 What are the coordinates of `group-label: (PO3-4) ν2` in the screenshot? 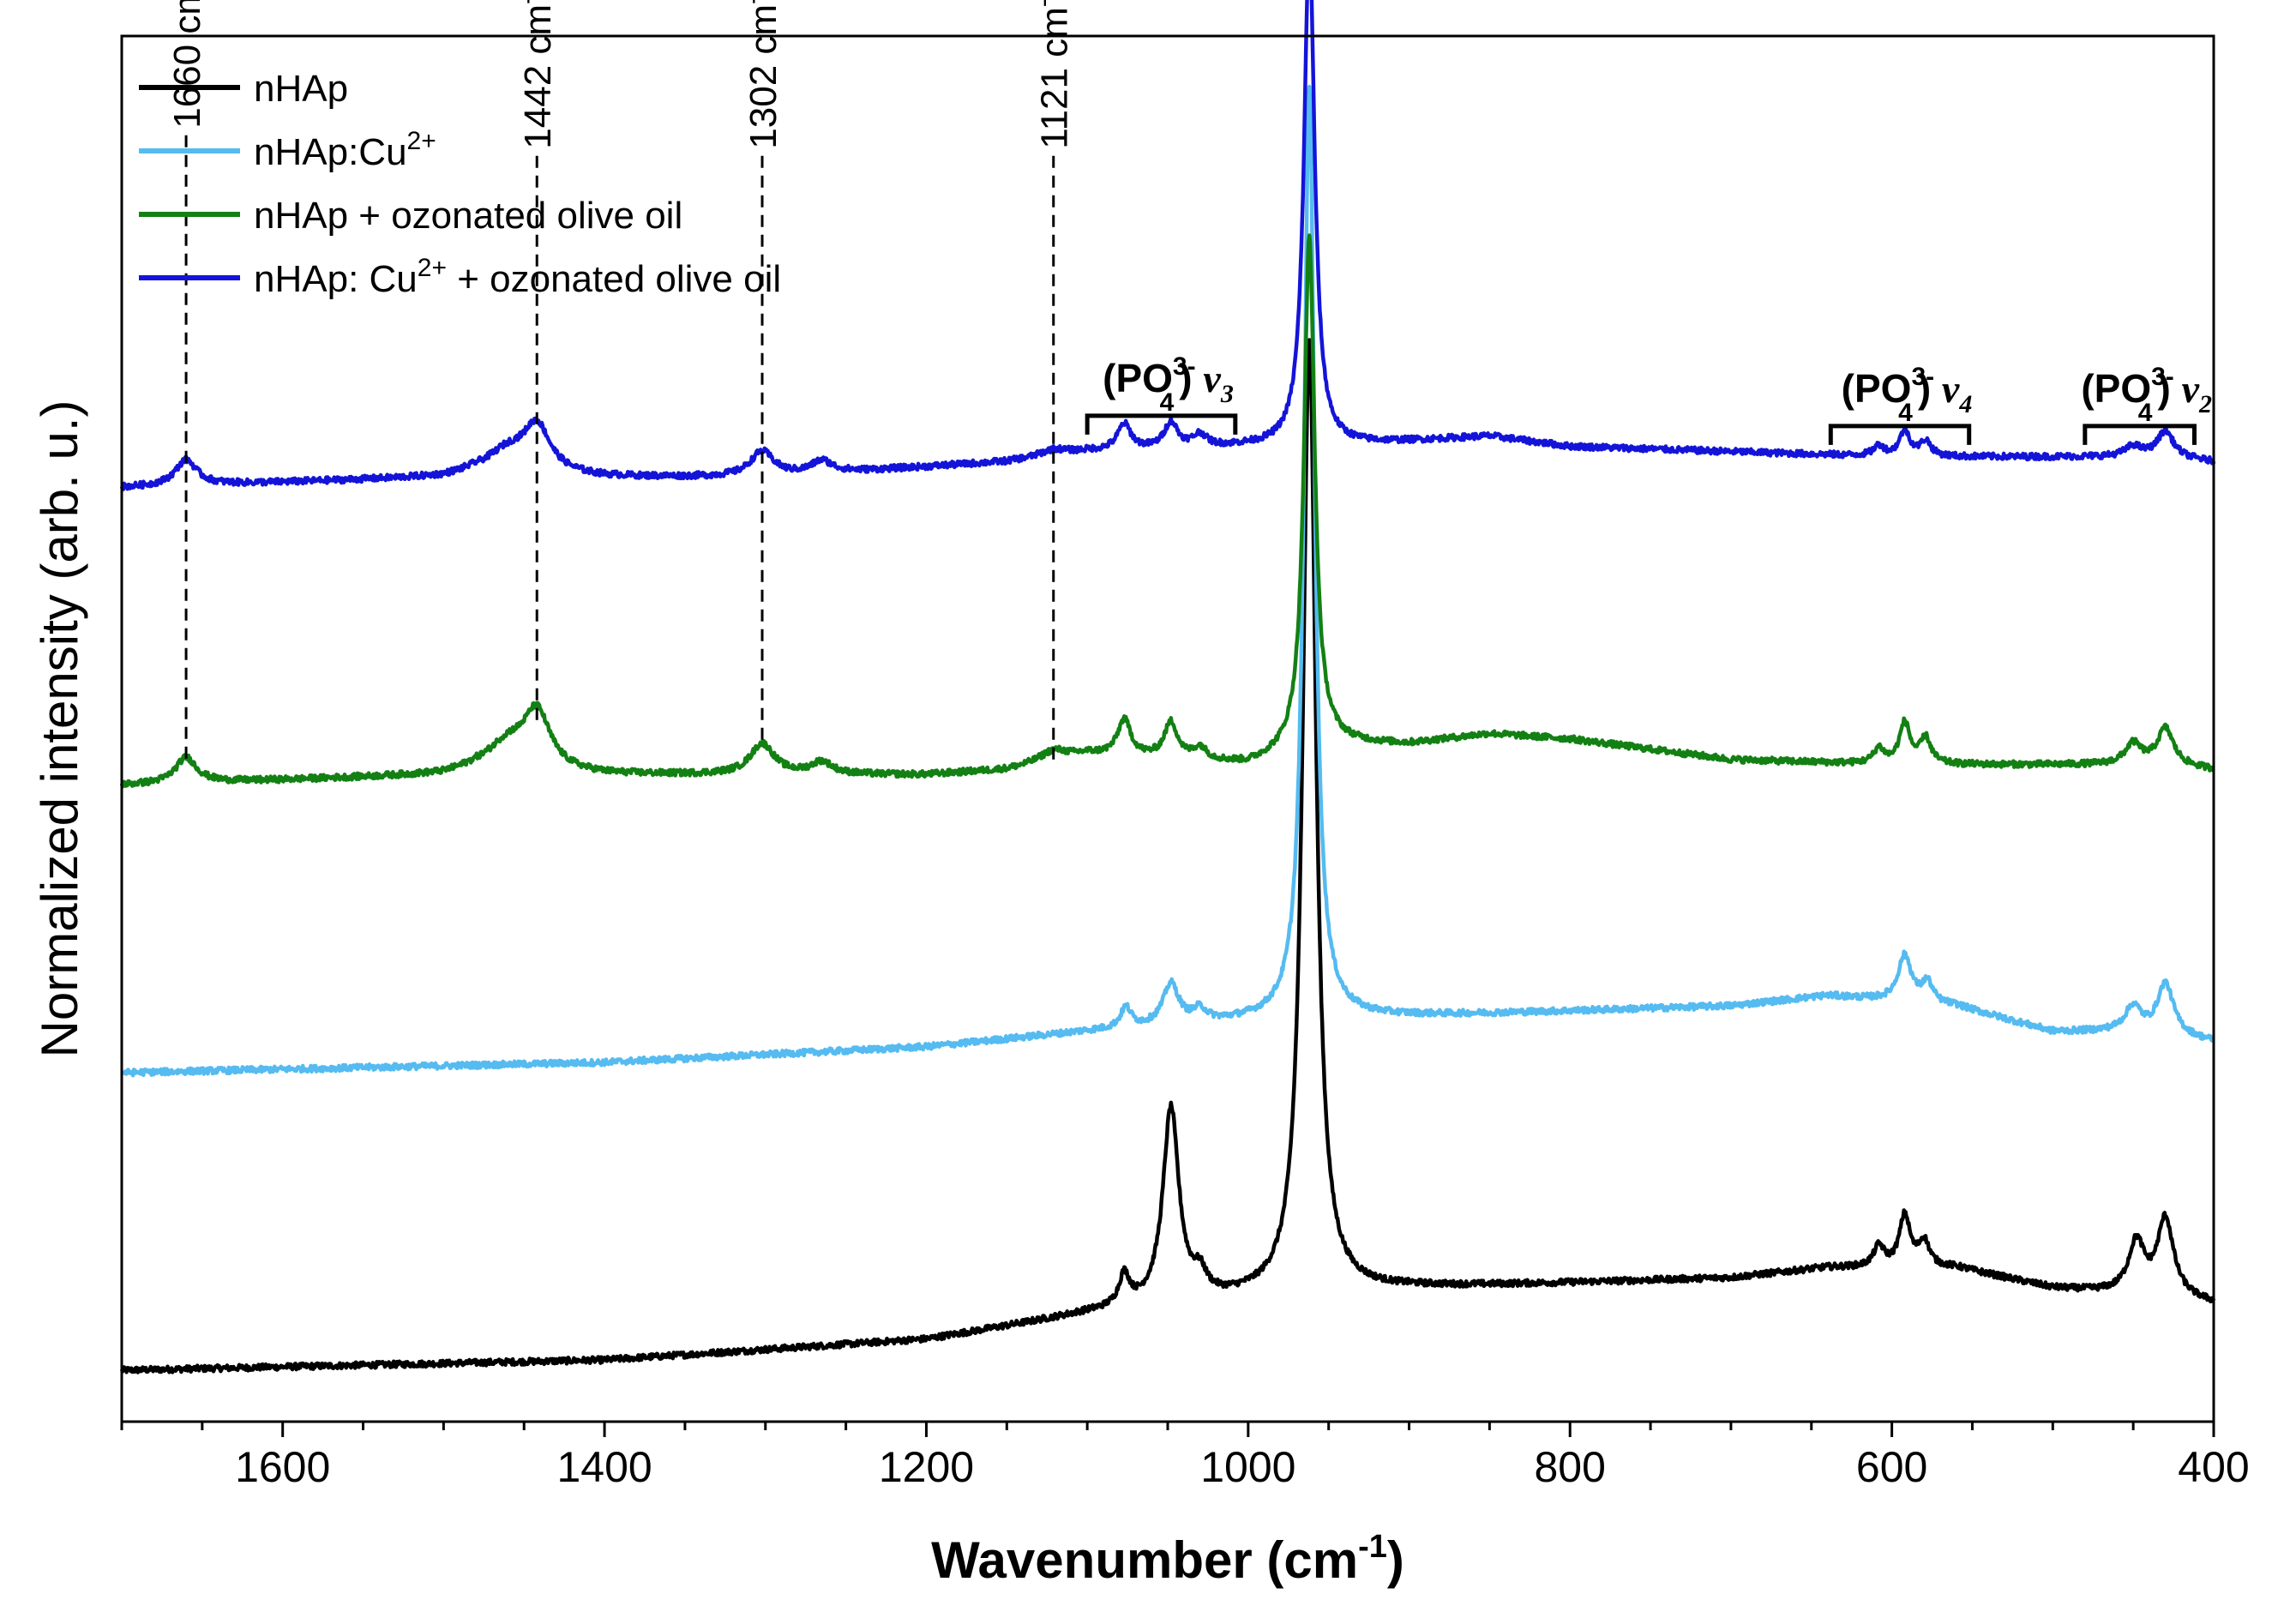 It's located at (2146, 395).